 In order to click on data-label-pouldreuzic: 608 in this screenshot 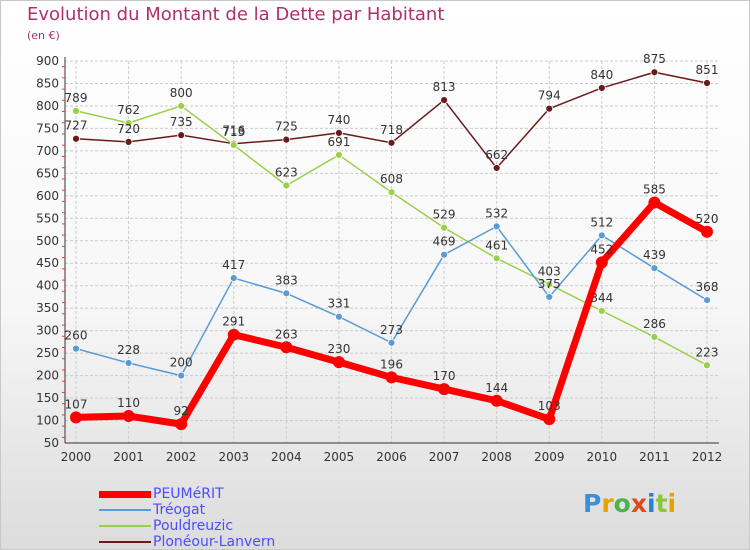, I will do `click(391, 179)`.